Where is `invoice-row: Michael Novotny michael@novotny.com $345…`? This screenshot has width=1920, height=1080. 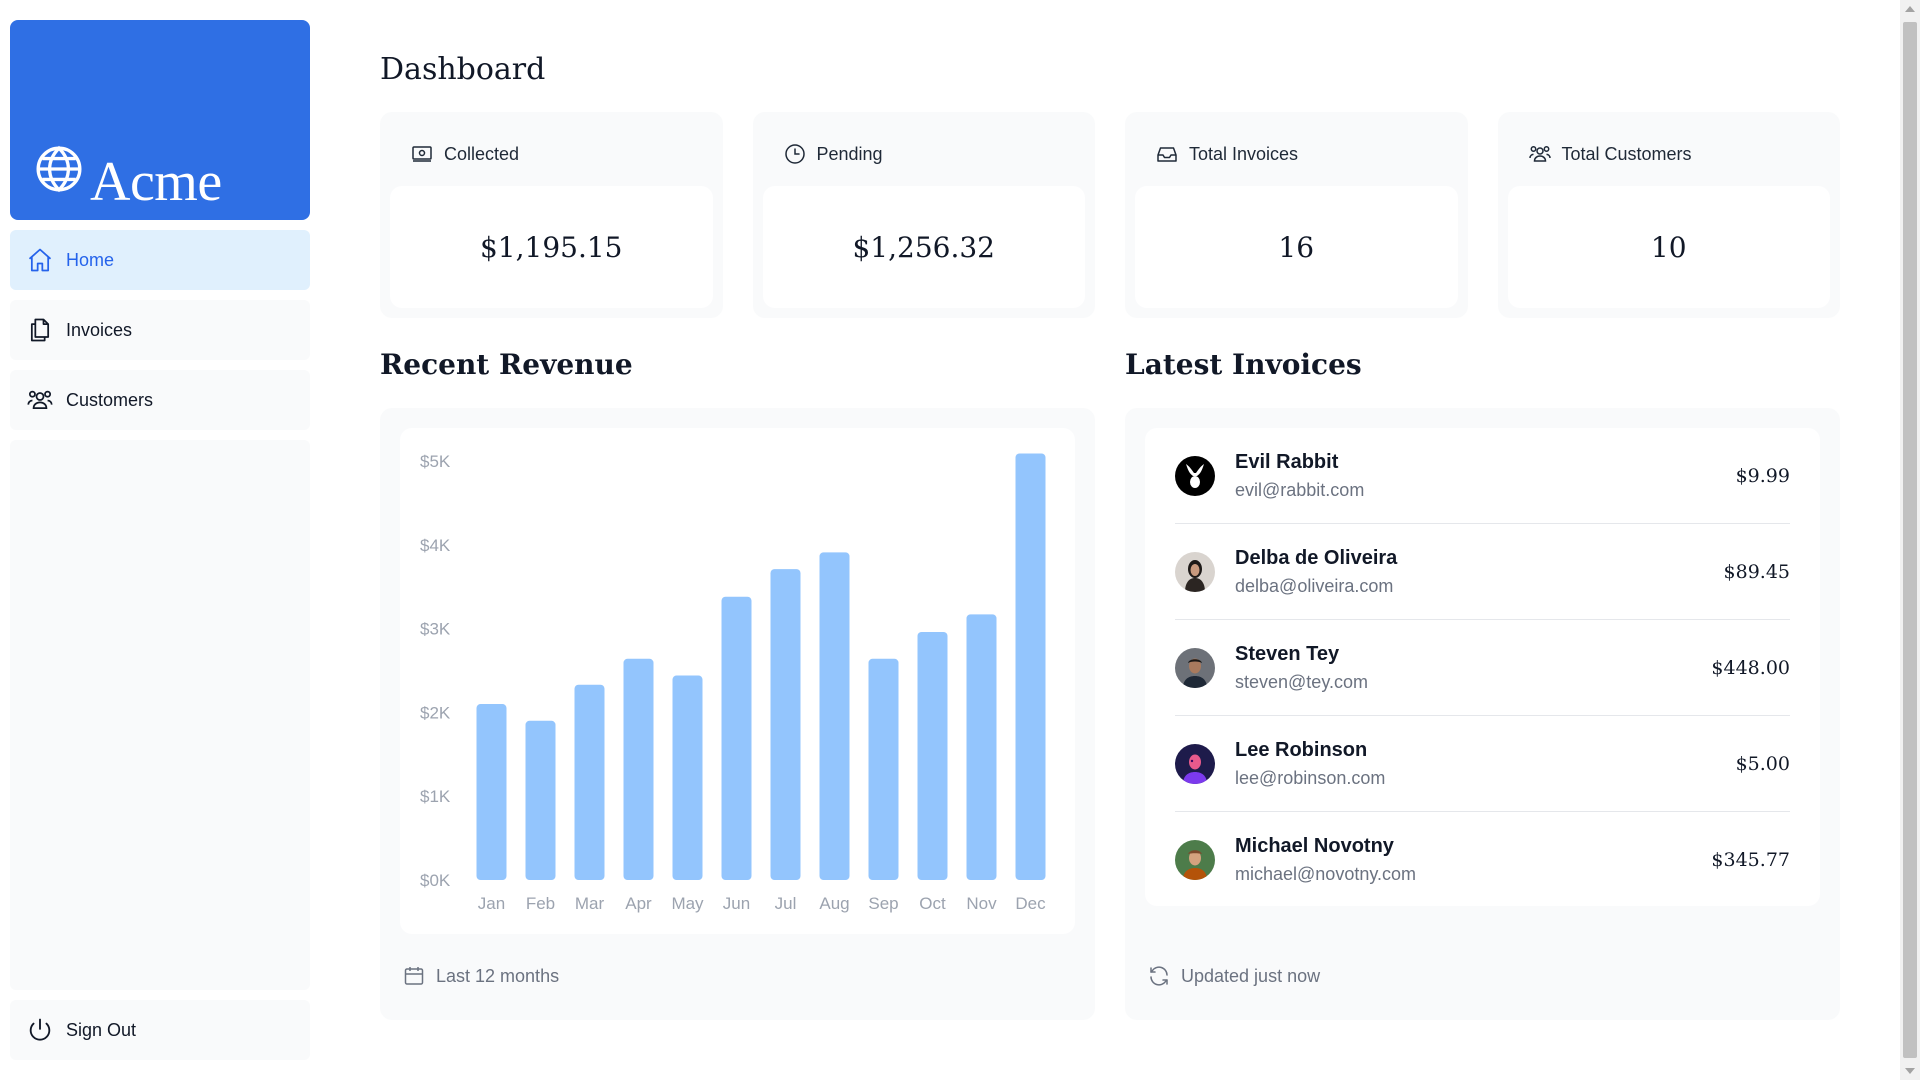 invoice-row: Michael Novotny michael@novotny.com $345… is located at coordinates (1482, 860).